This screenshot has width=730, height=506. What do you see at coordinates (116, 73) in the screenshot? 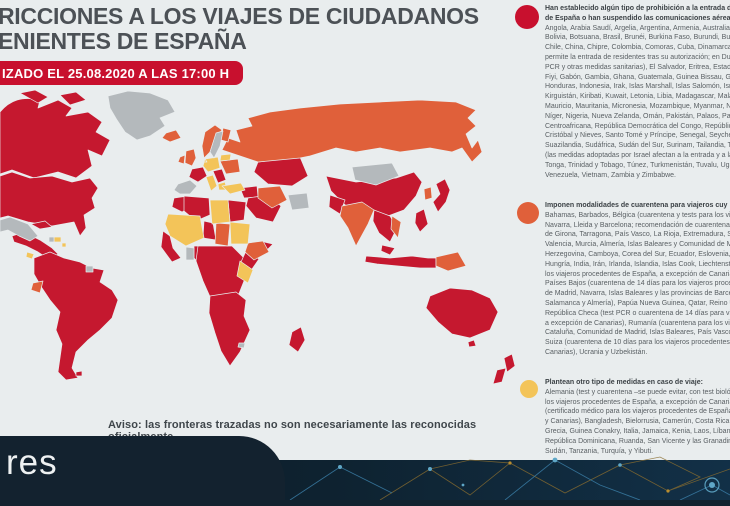
I see `updated-date-text: IZADO EL 25.08.2020 A LAS 17:00 H` at bounding box center [116, 73].